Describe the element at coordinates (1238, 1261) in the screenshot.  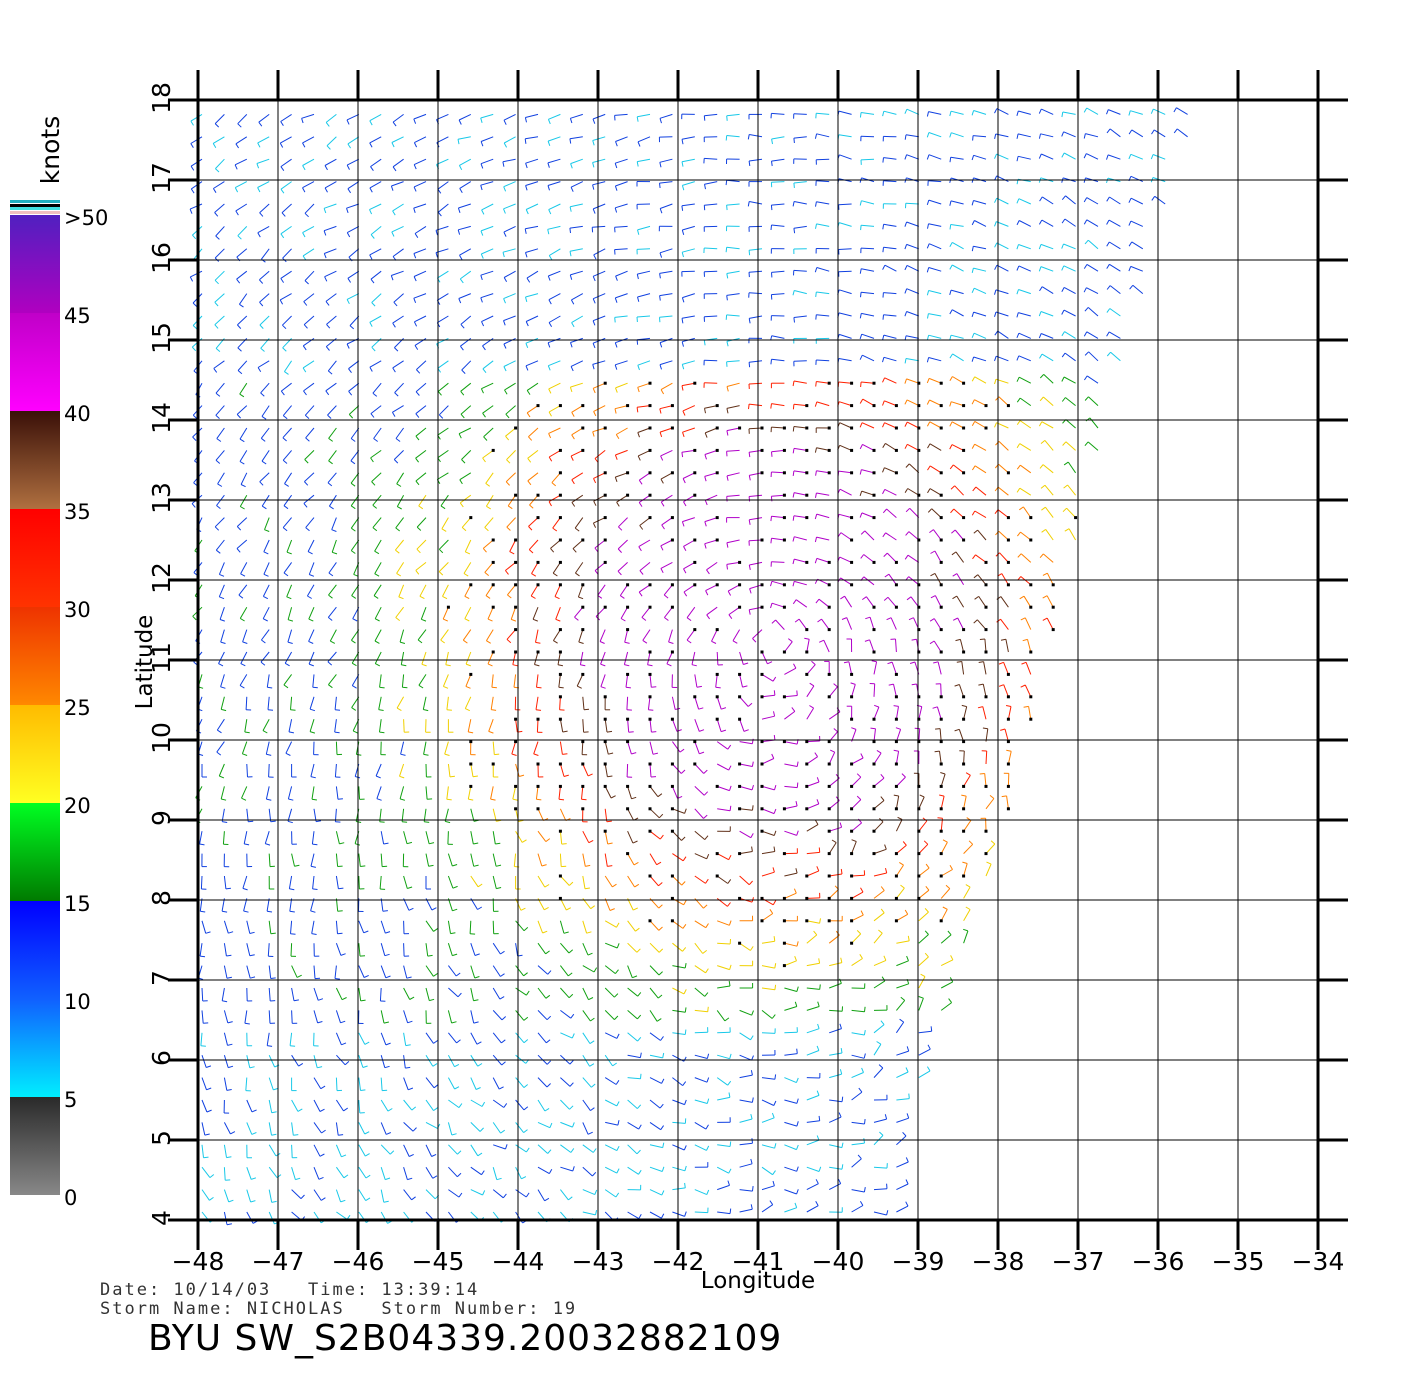
I see `x-tick-label: −35` at that location.